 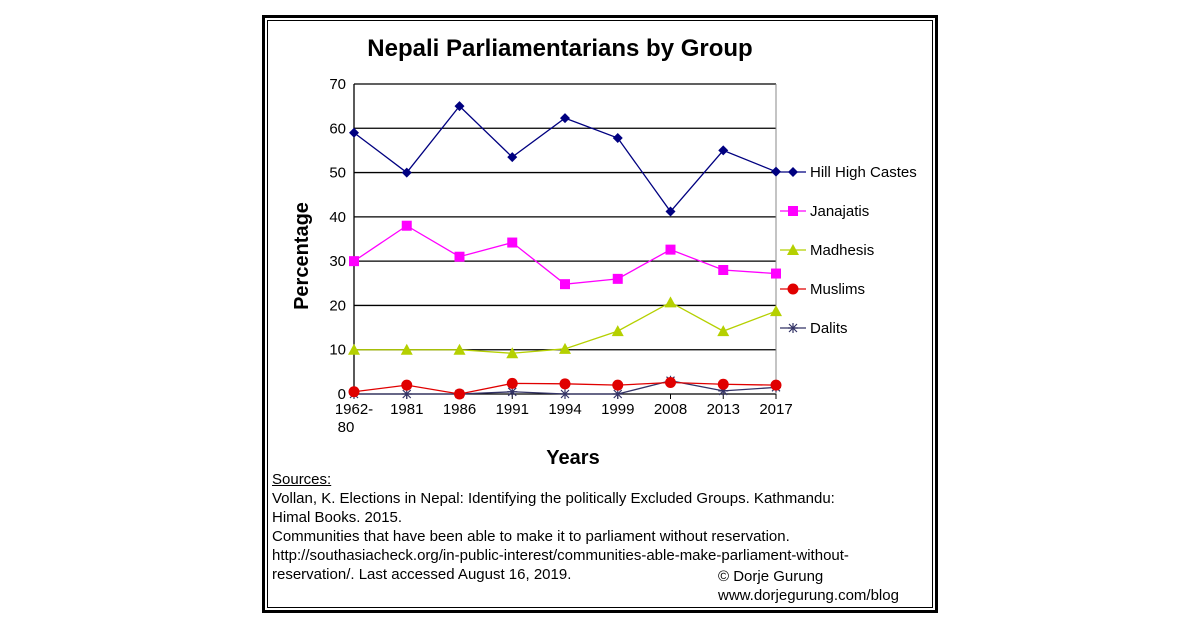 What do you see at coordinates (829, 328) in the screenshot?
I see `legend-label: Dalits` at bounding box center [829, 328].